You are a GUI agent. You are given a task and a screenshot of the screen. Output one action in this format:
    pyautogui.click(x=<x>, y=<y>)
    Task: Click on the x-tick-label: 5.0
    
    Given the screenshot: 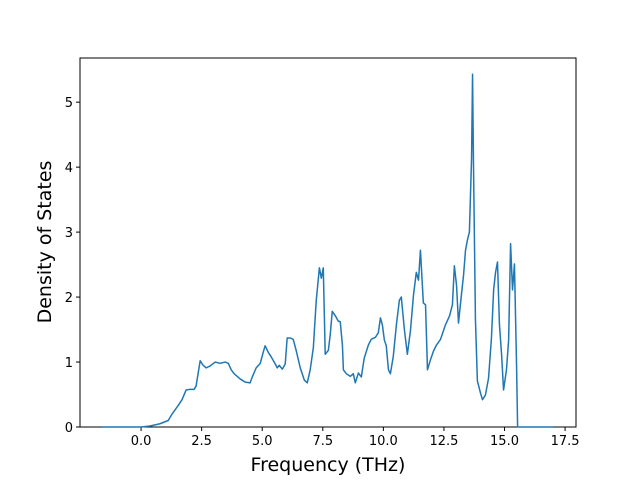 What is the action you would take?
    pyautogui.click(x=262, y=441)
    